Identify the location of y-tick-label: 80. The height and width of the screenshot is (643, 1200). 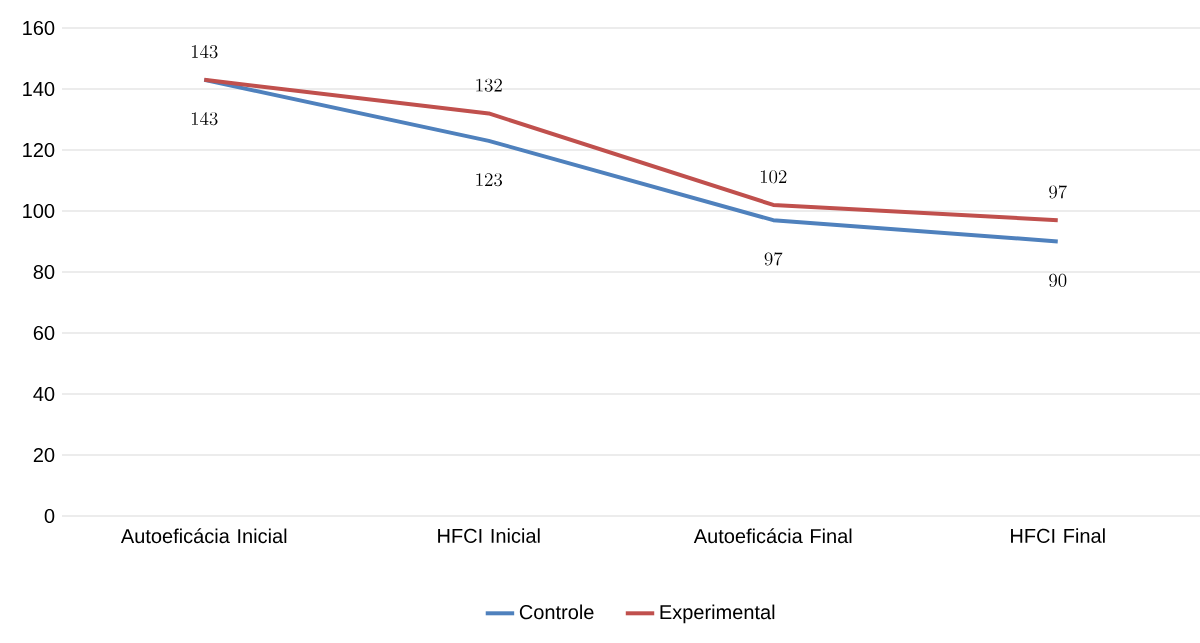
(44, 272).